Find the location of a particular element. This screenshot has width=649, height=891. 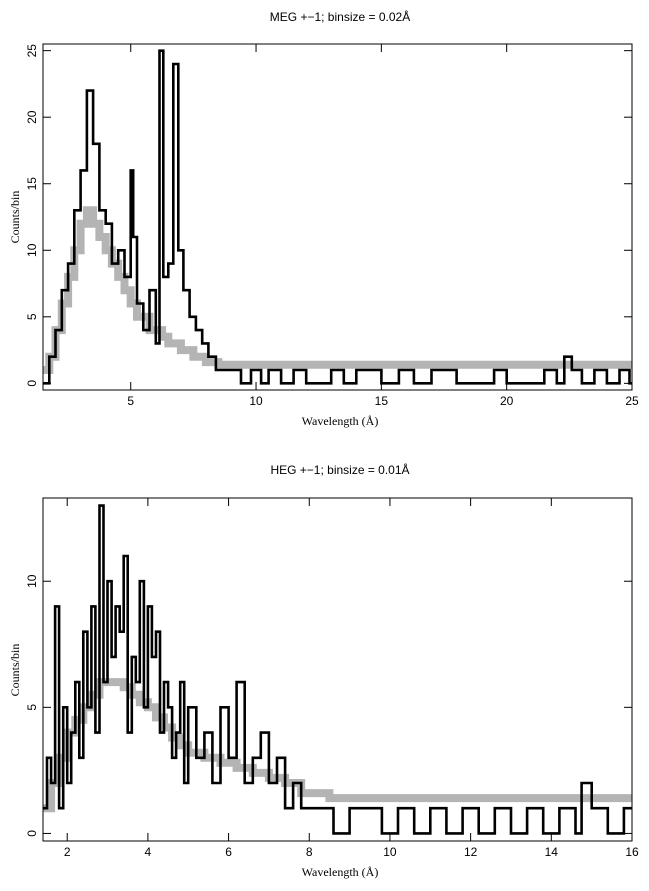

meg-x-tick-label: 15 is located at coordinates (382, 401).